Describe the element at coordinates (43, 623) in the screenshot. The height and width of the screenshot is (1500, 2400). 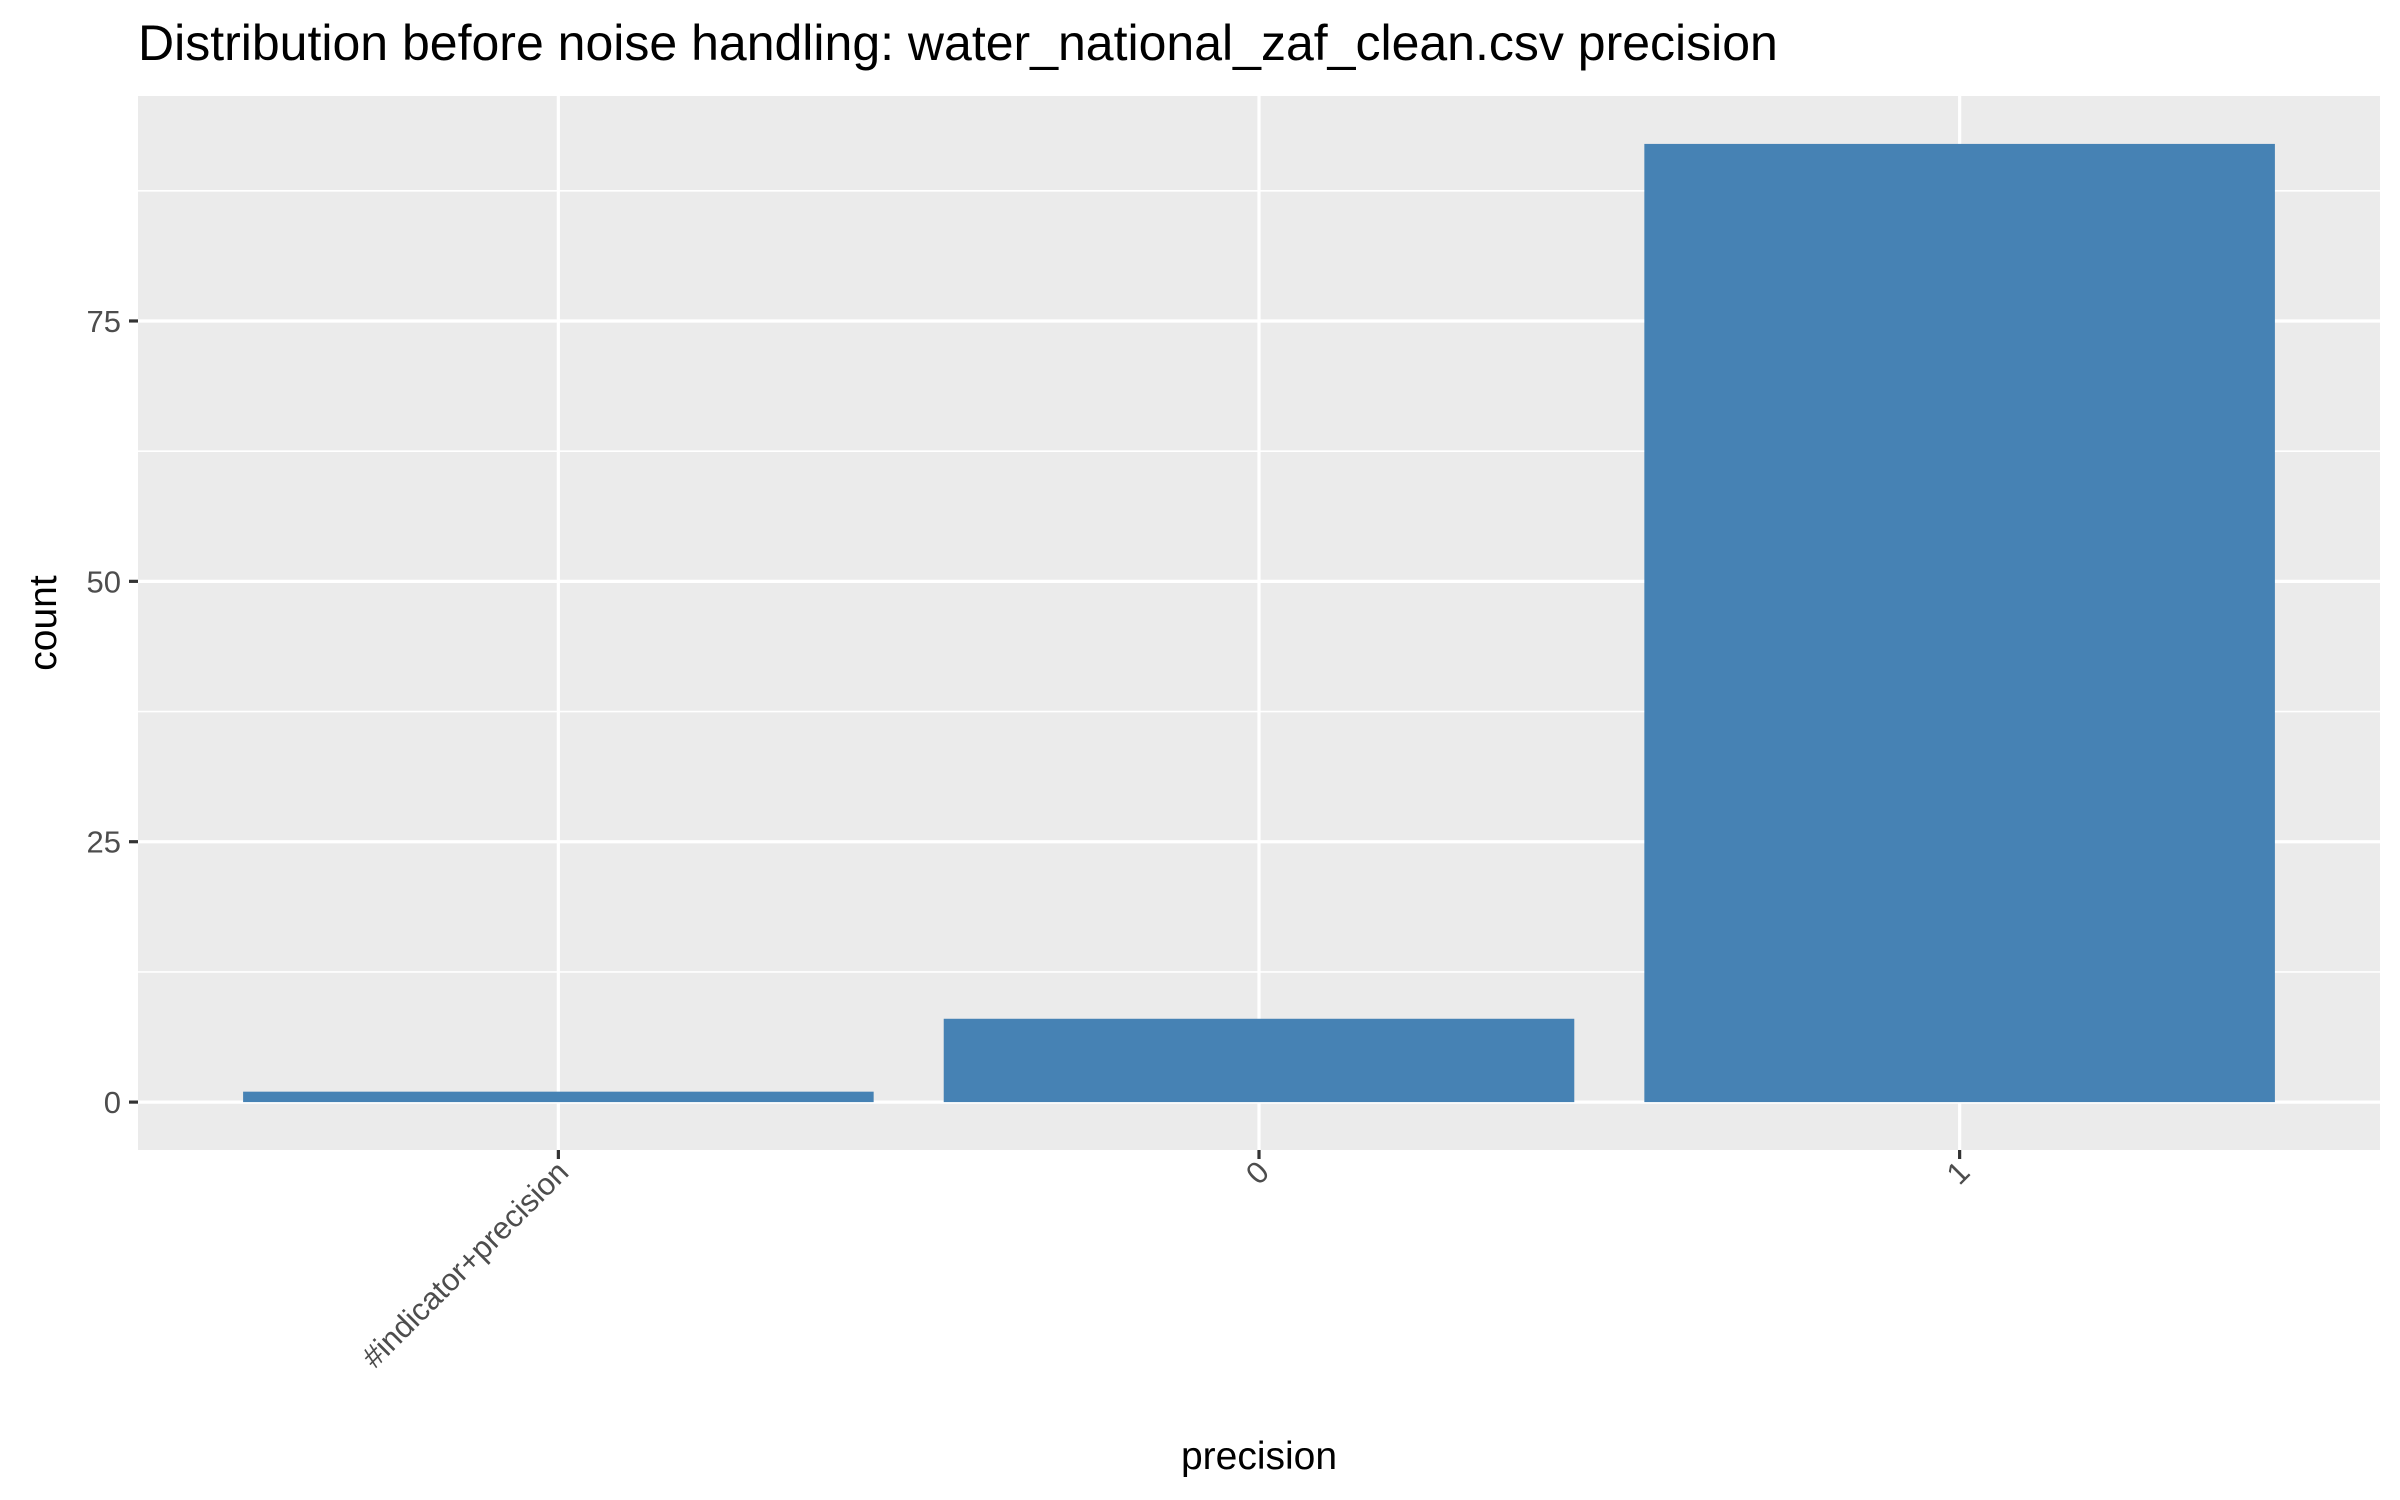
I see `y-axis-title: count` at that location.